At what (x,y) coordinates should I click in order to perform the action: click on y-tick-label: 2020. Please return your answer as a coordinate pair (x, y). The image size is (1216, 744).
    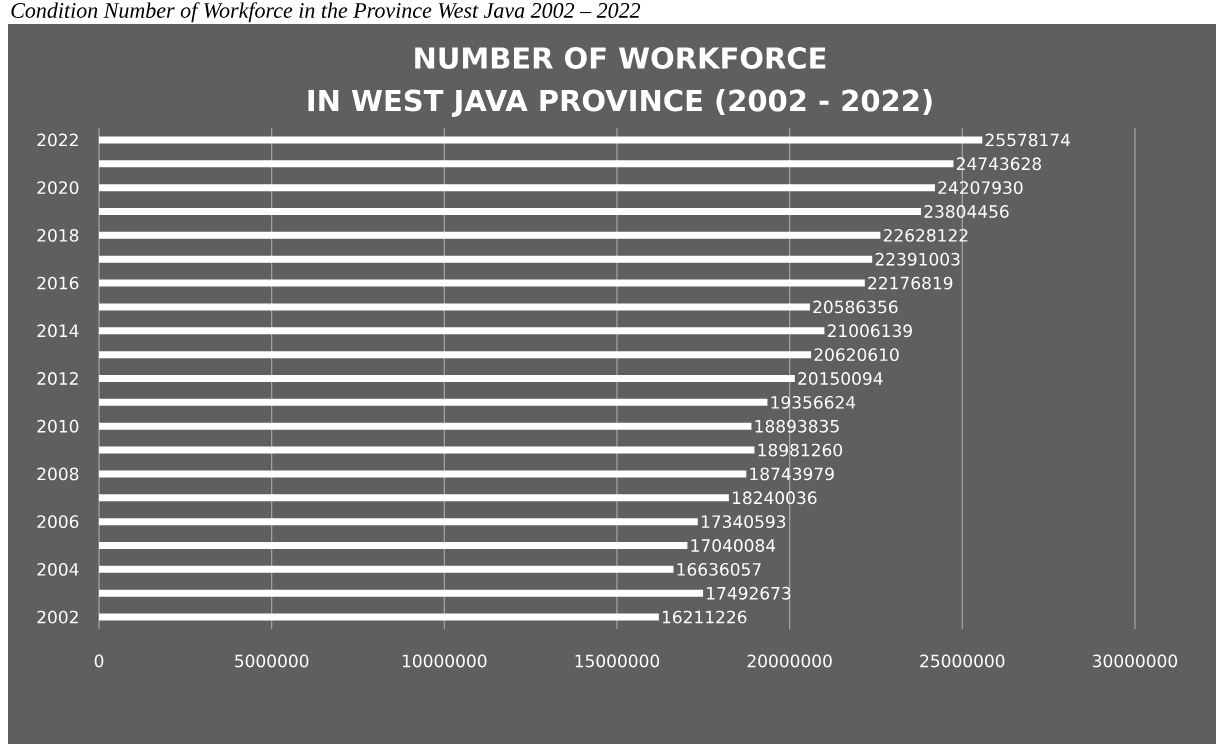
    Looking at the image, I should click on (58, 188).